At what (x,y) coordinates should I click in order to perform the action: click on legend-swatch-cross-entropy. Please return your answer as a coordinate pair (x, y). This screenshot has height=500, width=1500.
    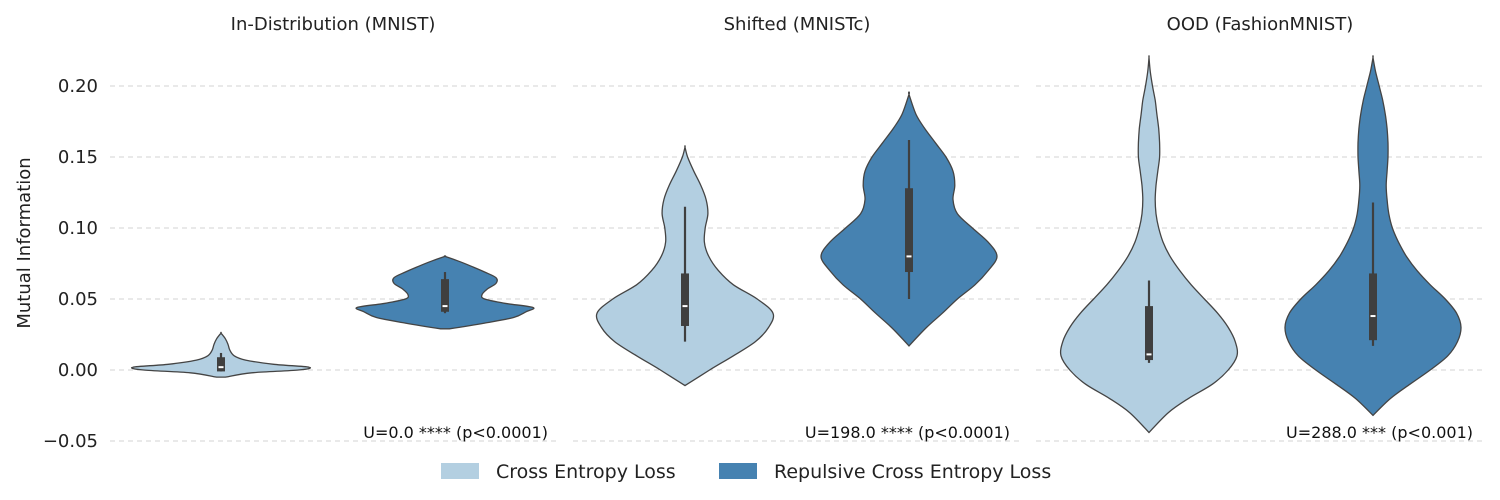
    Looking at the image, I should click on (460, 471).